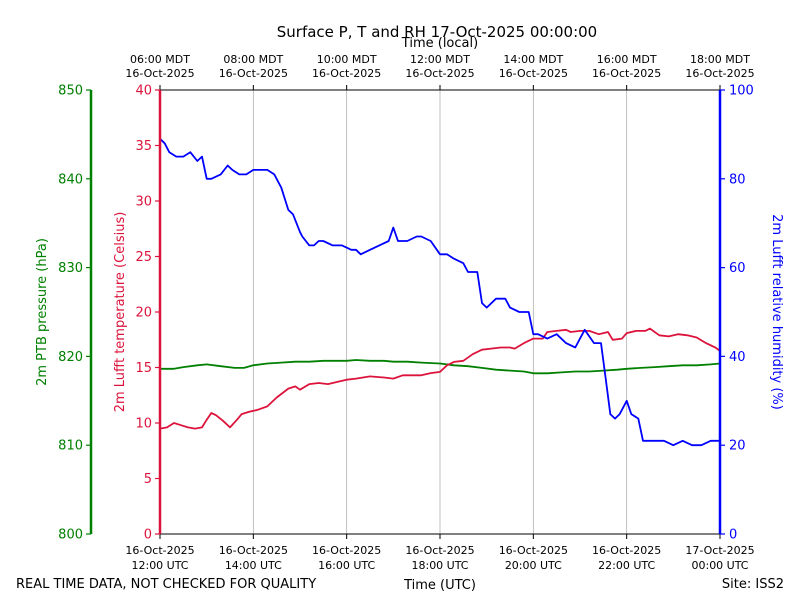 The height and width of the screenshot is (604, 800). I want to click on x-tick-label-time-1: 14:00 UTC, so click(253, 565).